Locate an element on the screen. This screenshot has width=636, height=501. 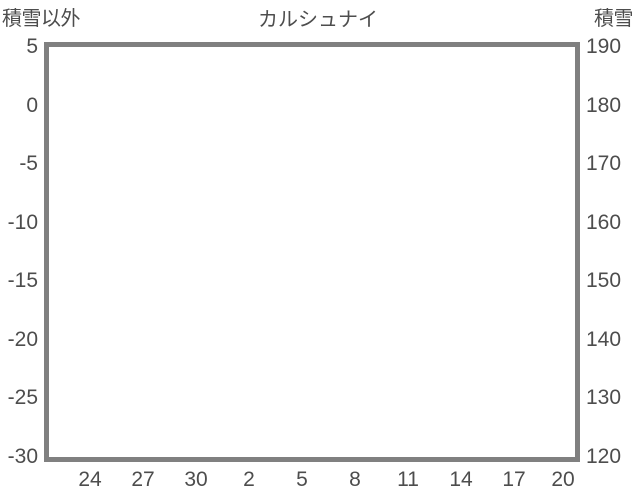
y-axis-right-tick-label: 150 is located at coordinates (604, 281).